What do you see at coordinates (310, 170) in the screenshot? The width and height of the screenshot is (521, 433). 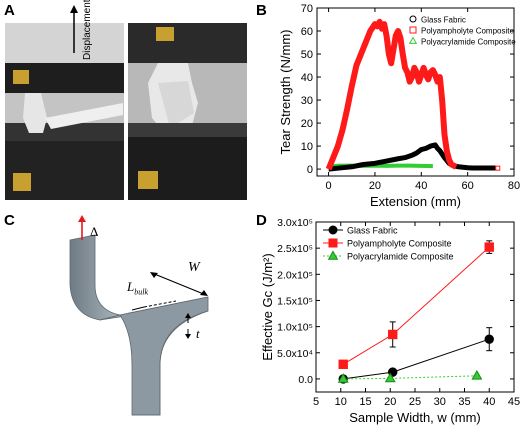 I see `y-tick-label-b: 0` at bounding box center [310, 170].